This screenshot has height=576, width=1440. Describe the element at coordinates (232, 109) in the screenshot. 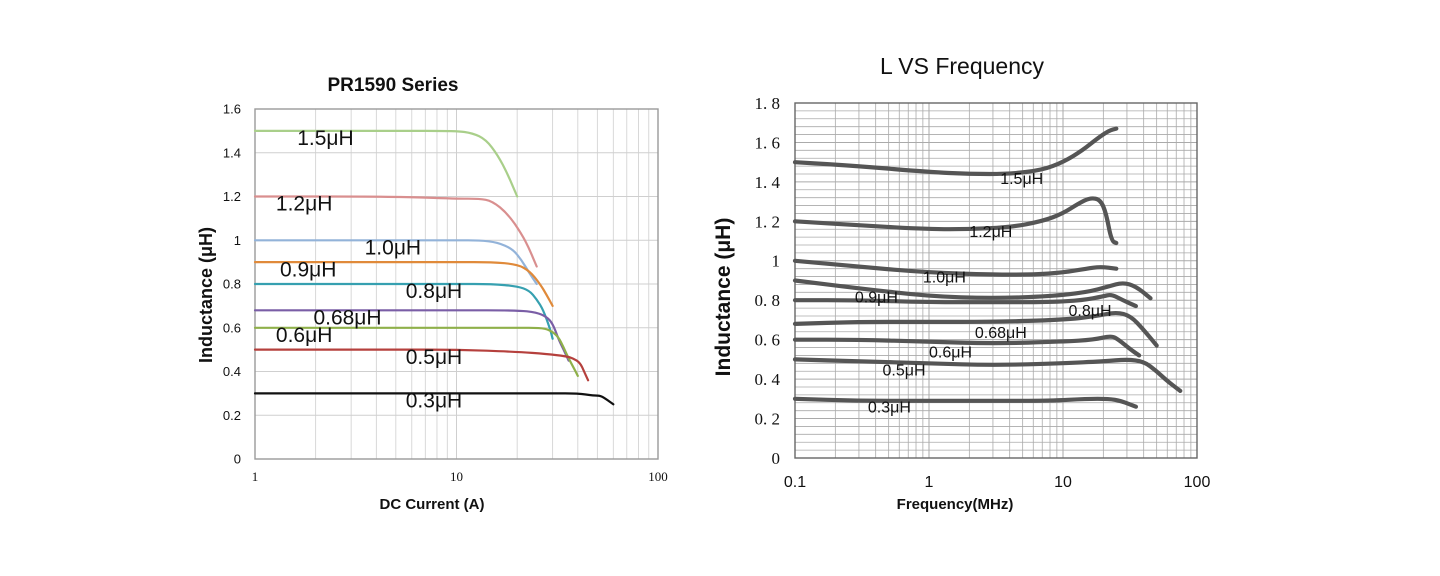

I see `y-tick-label: 1.6` at that location.